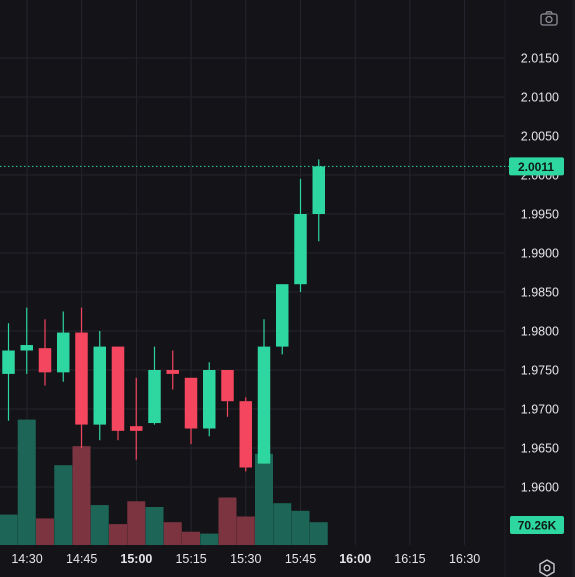 The width and height of the screenshot is (575, 577). Describe the element at coordinates (540, 98) in the screenshot. I see `price-tick-label: 2.0100` at that location.